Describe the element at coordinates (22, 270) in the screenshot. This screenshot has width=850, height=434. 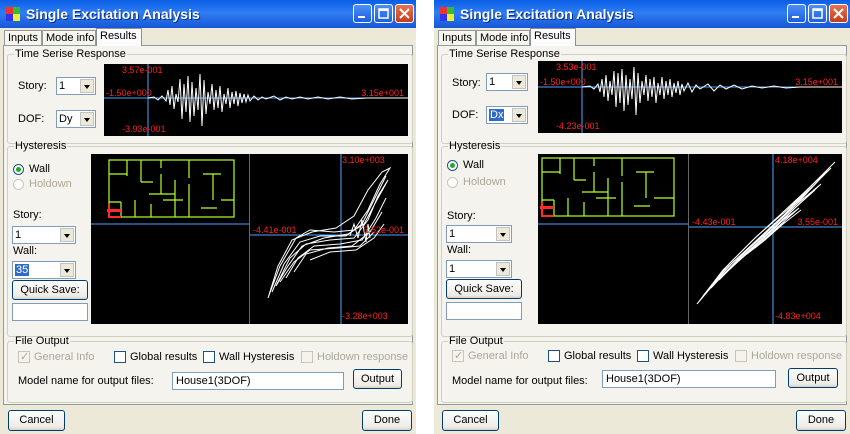
I see `wall-value: 35` at that location.